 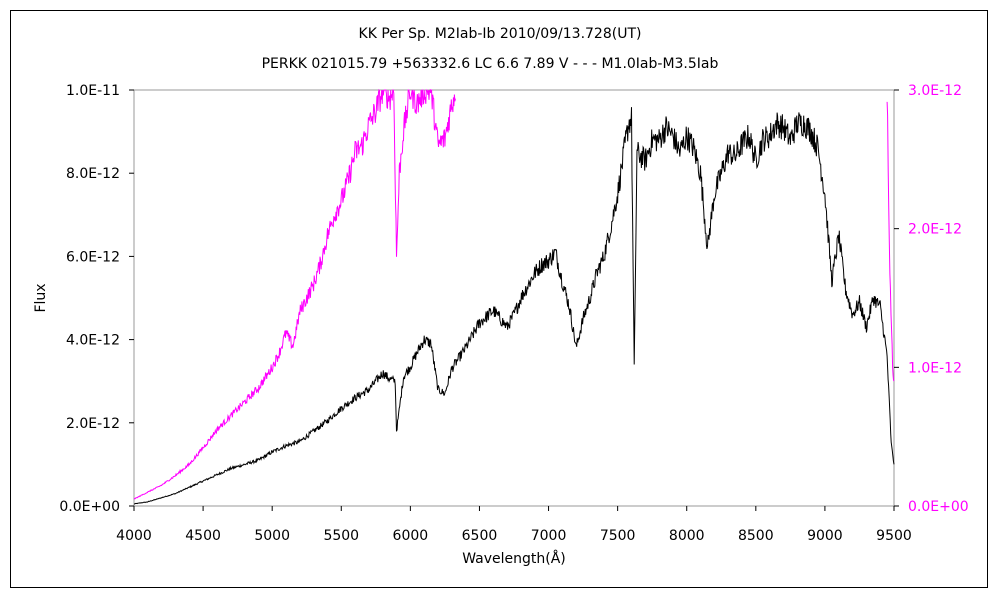 What do you see at coordinates (687, 536) in the screenshot?
I see `x-tick-label: 8000` at bounding box center [687, 536].